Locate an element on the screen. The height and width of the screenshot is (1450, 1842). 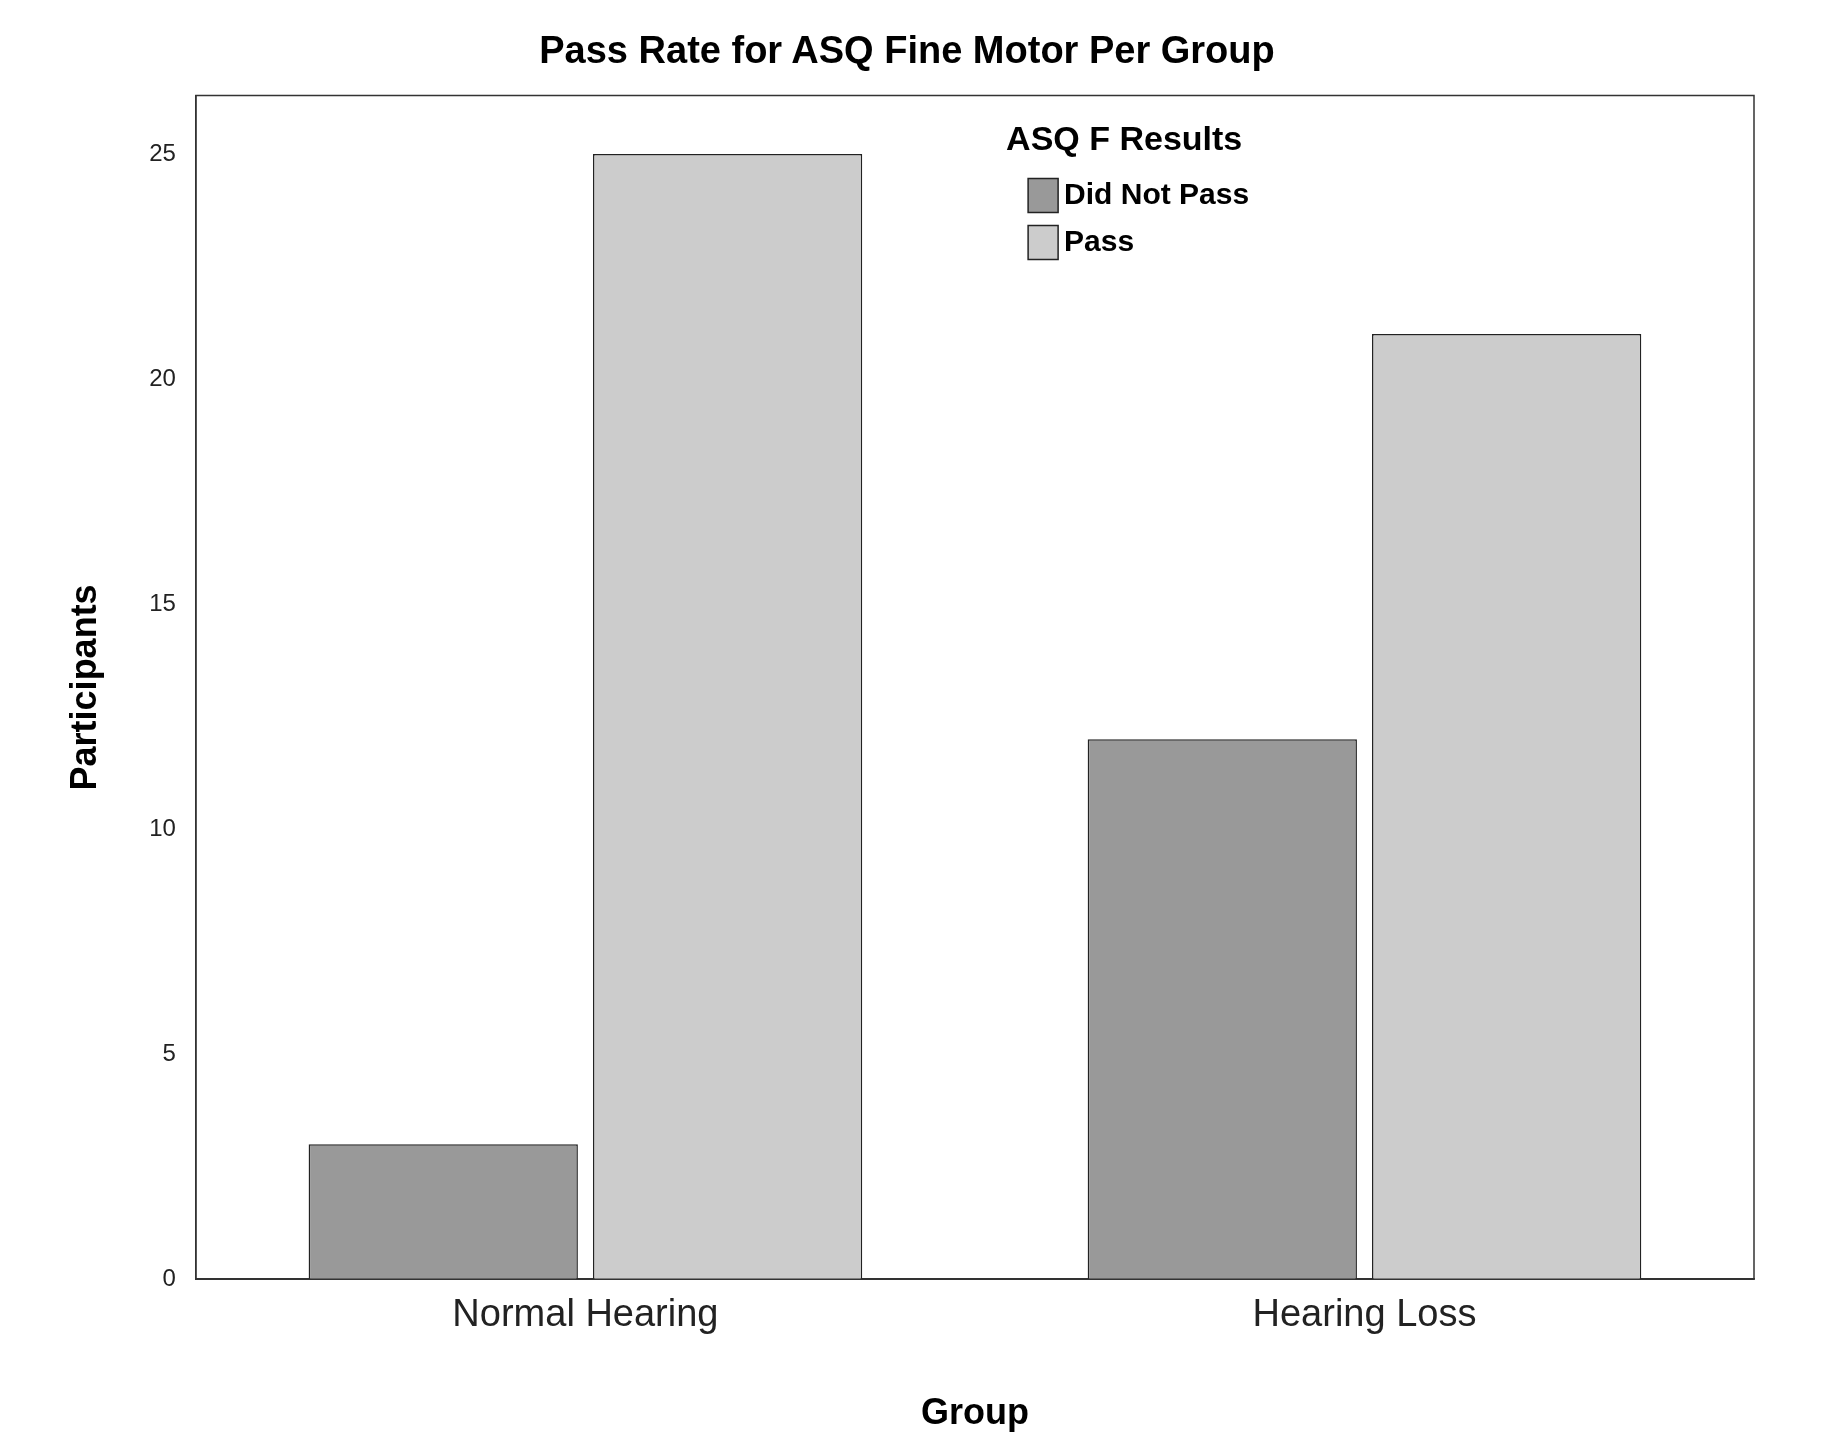
legend-label: Pass is located at coordinates (1099, 240).